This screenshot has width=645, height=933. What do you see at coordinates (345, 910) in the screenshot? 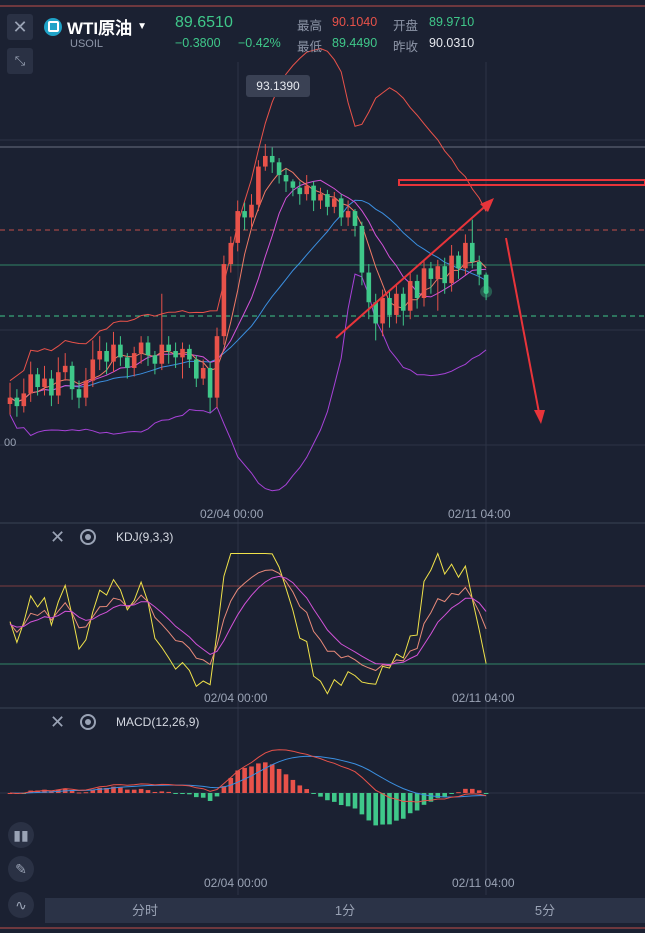
I see `tab-1min: 1分` at bounding box center [345, 910].